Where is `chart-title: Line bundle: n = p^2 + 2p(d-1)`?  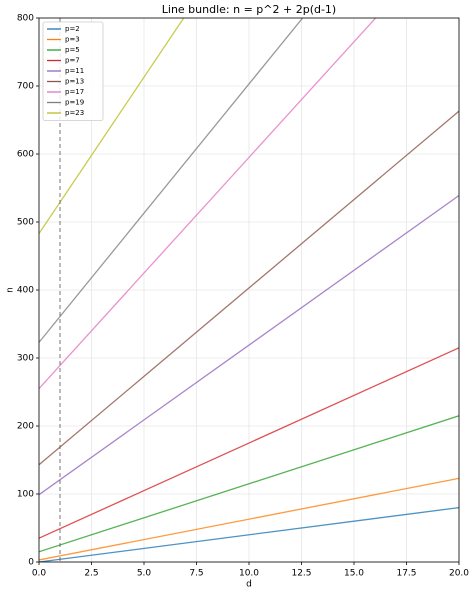
chart-title: Line bundle: n = p^2 + 2p(d-1) is located at coordinates (249, 9).